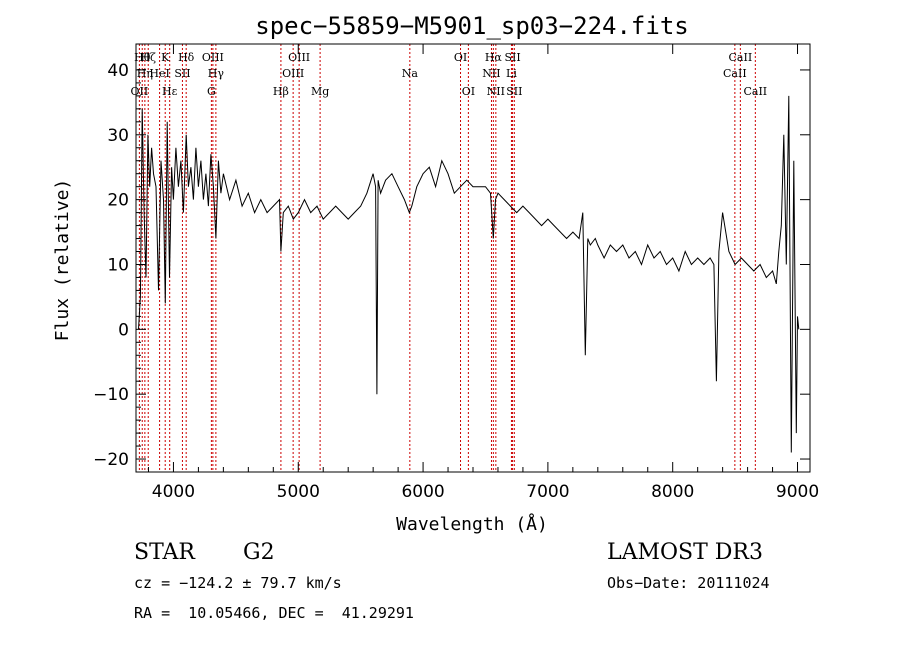  Describe the element at coordinates (293, 73) in the screenshot. I see `line-label-13: OIII` at that location.